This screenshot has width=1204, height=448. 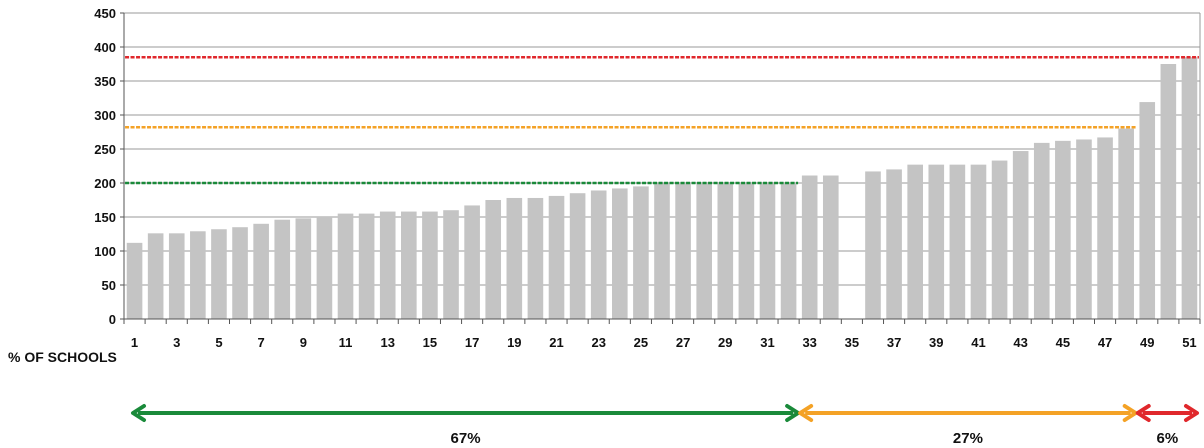 What do you see at coordinates (105, 81) in the screenshot?
I see `y-tick-label: 350` at bounding box center [105, 81].